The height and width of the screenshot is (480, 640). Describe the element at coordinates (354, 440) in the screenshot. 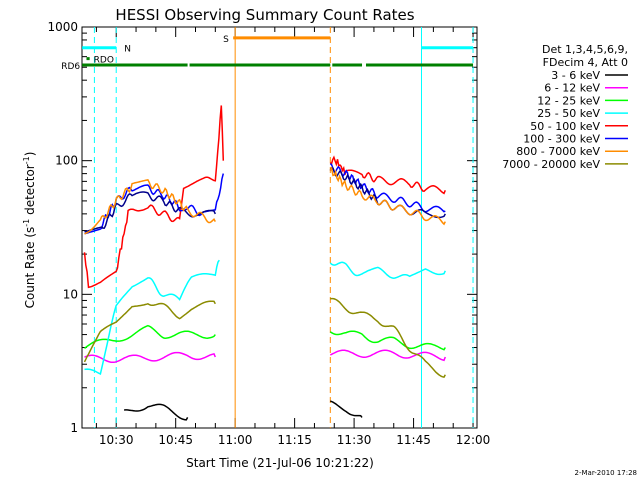

I see `x-tick-label: 11:30` at that location.